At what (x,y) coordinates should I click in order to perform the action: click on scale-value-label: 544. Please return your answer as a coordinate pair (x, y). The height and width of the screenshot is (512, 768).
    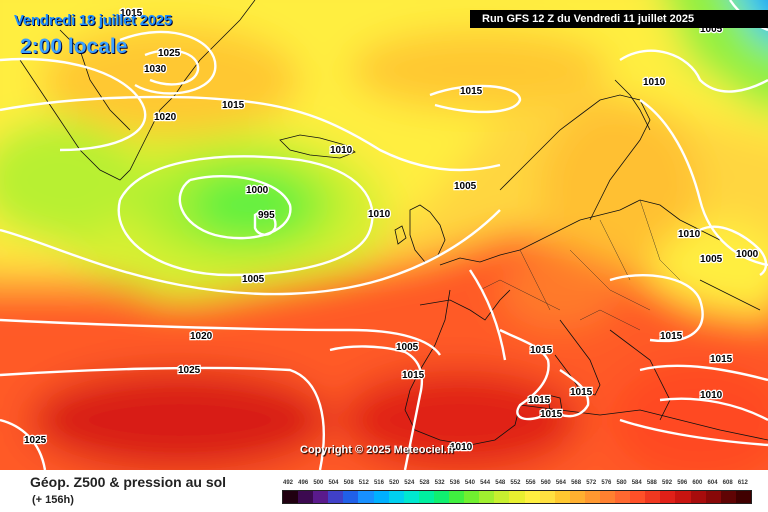
    Looking at the image, I should click on (485, 483).